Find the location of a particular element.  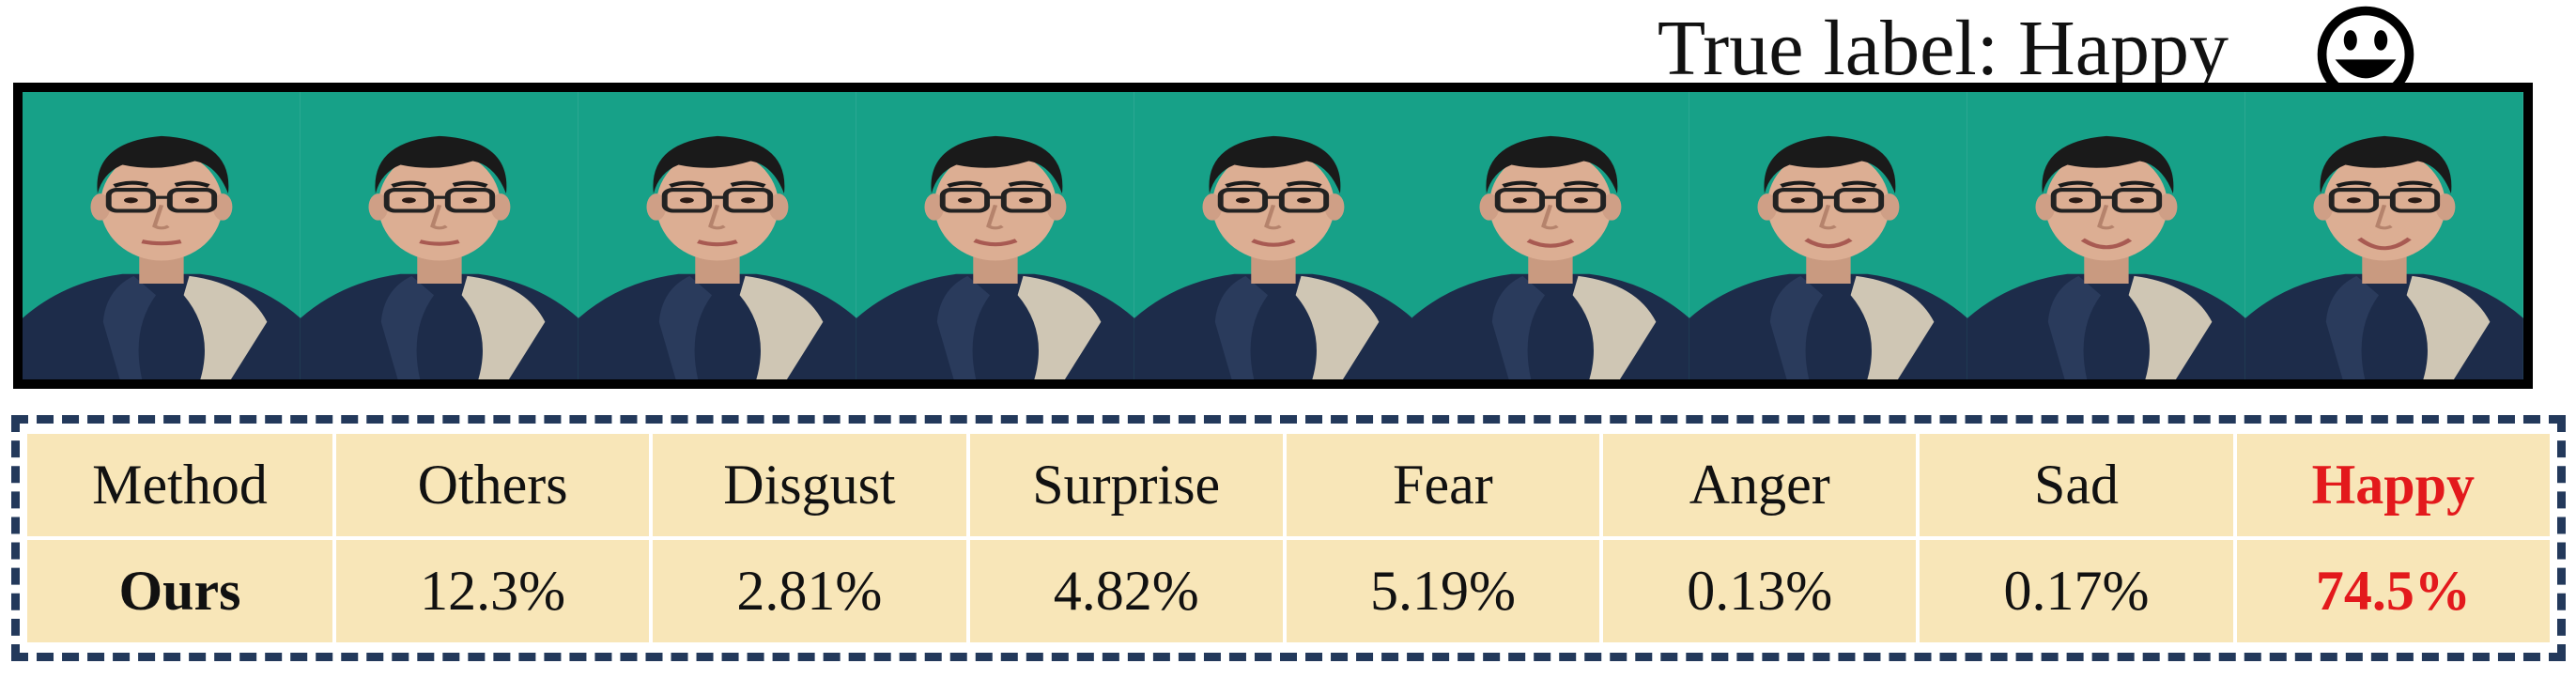

row-cell-disgust: 2.81% is located at coordinates (809, 591).